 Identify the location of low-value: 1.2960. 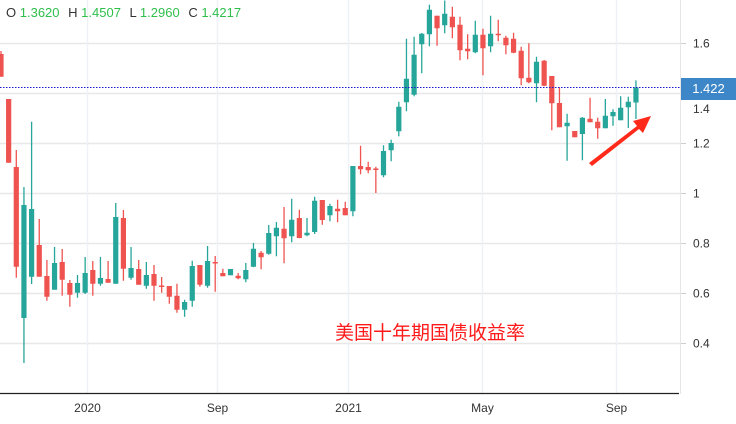
(159, 12).